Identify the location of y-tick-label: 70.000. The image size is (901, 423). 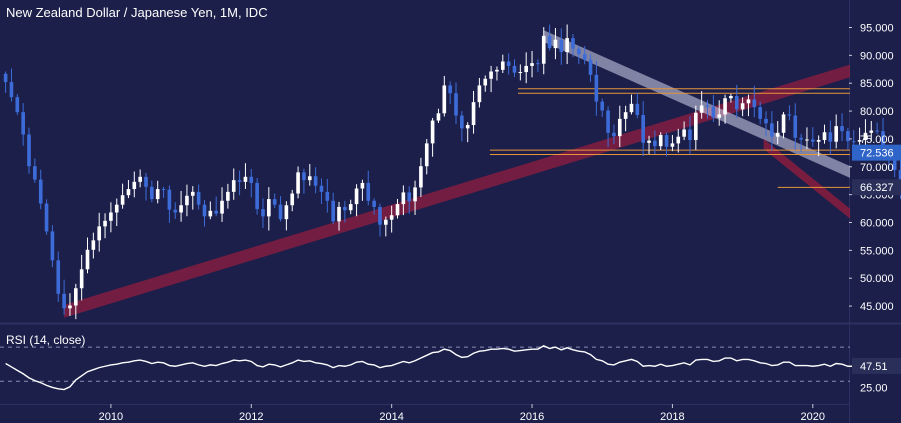
(877, 168).